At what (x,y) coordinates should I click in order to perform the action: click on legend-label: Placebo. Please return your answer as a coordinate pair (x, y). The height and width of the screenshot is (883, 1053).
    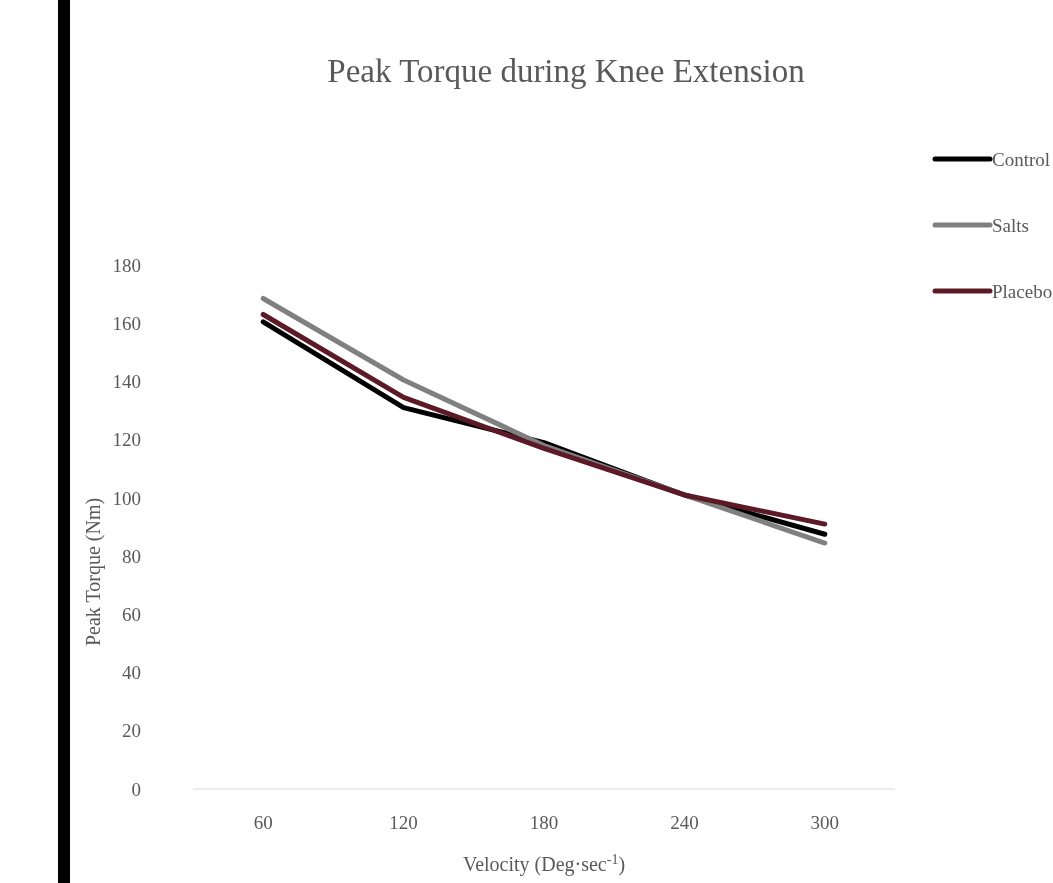
    Looking at the image, I should click on (1022, 291).